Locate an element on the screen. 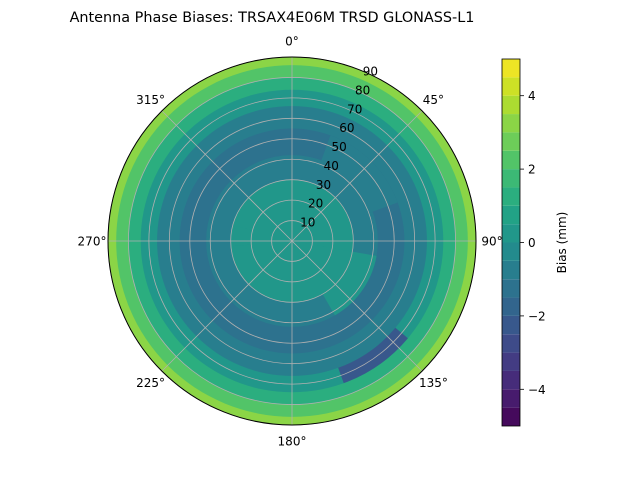  angle-tick-label: 270° is located at coordinates (92, 242).